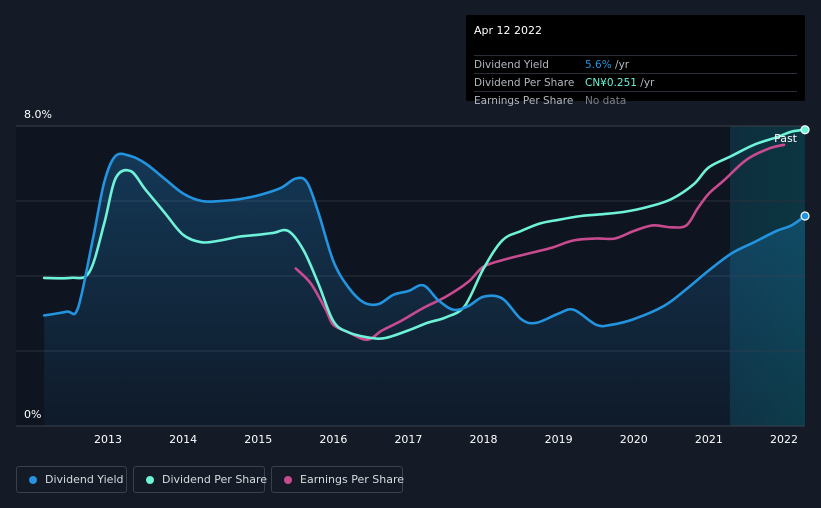  Describe the element at coordinates (215, 479) in the screenshot. I see `legend-label: Dividend Per Share` at that location.